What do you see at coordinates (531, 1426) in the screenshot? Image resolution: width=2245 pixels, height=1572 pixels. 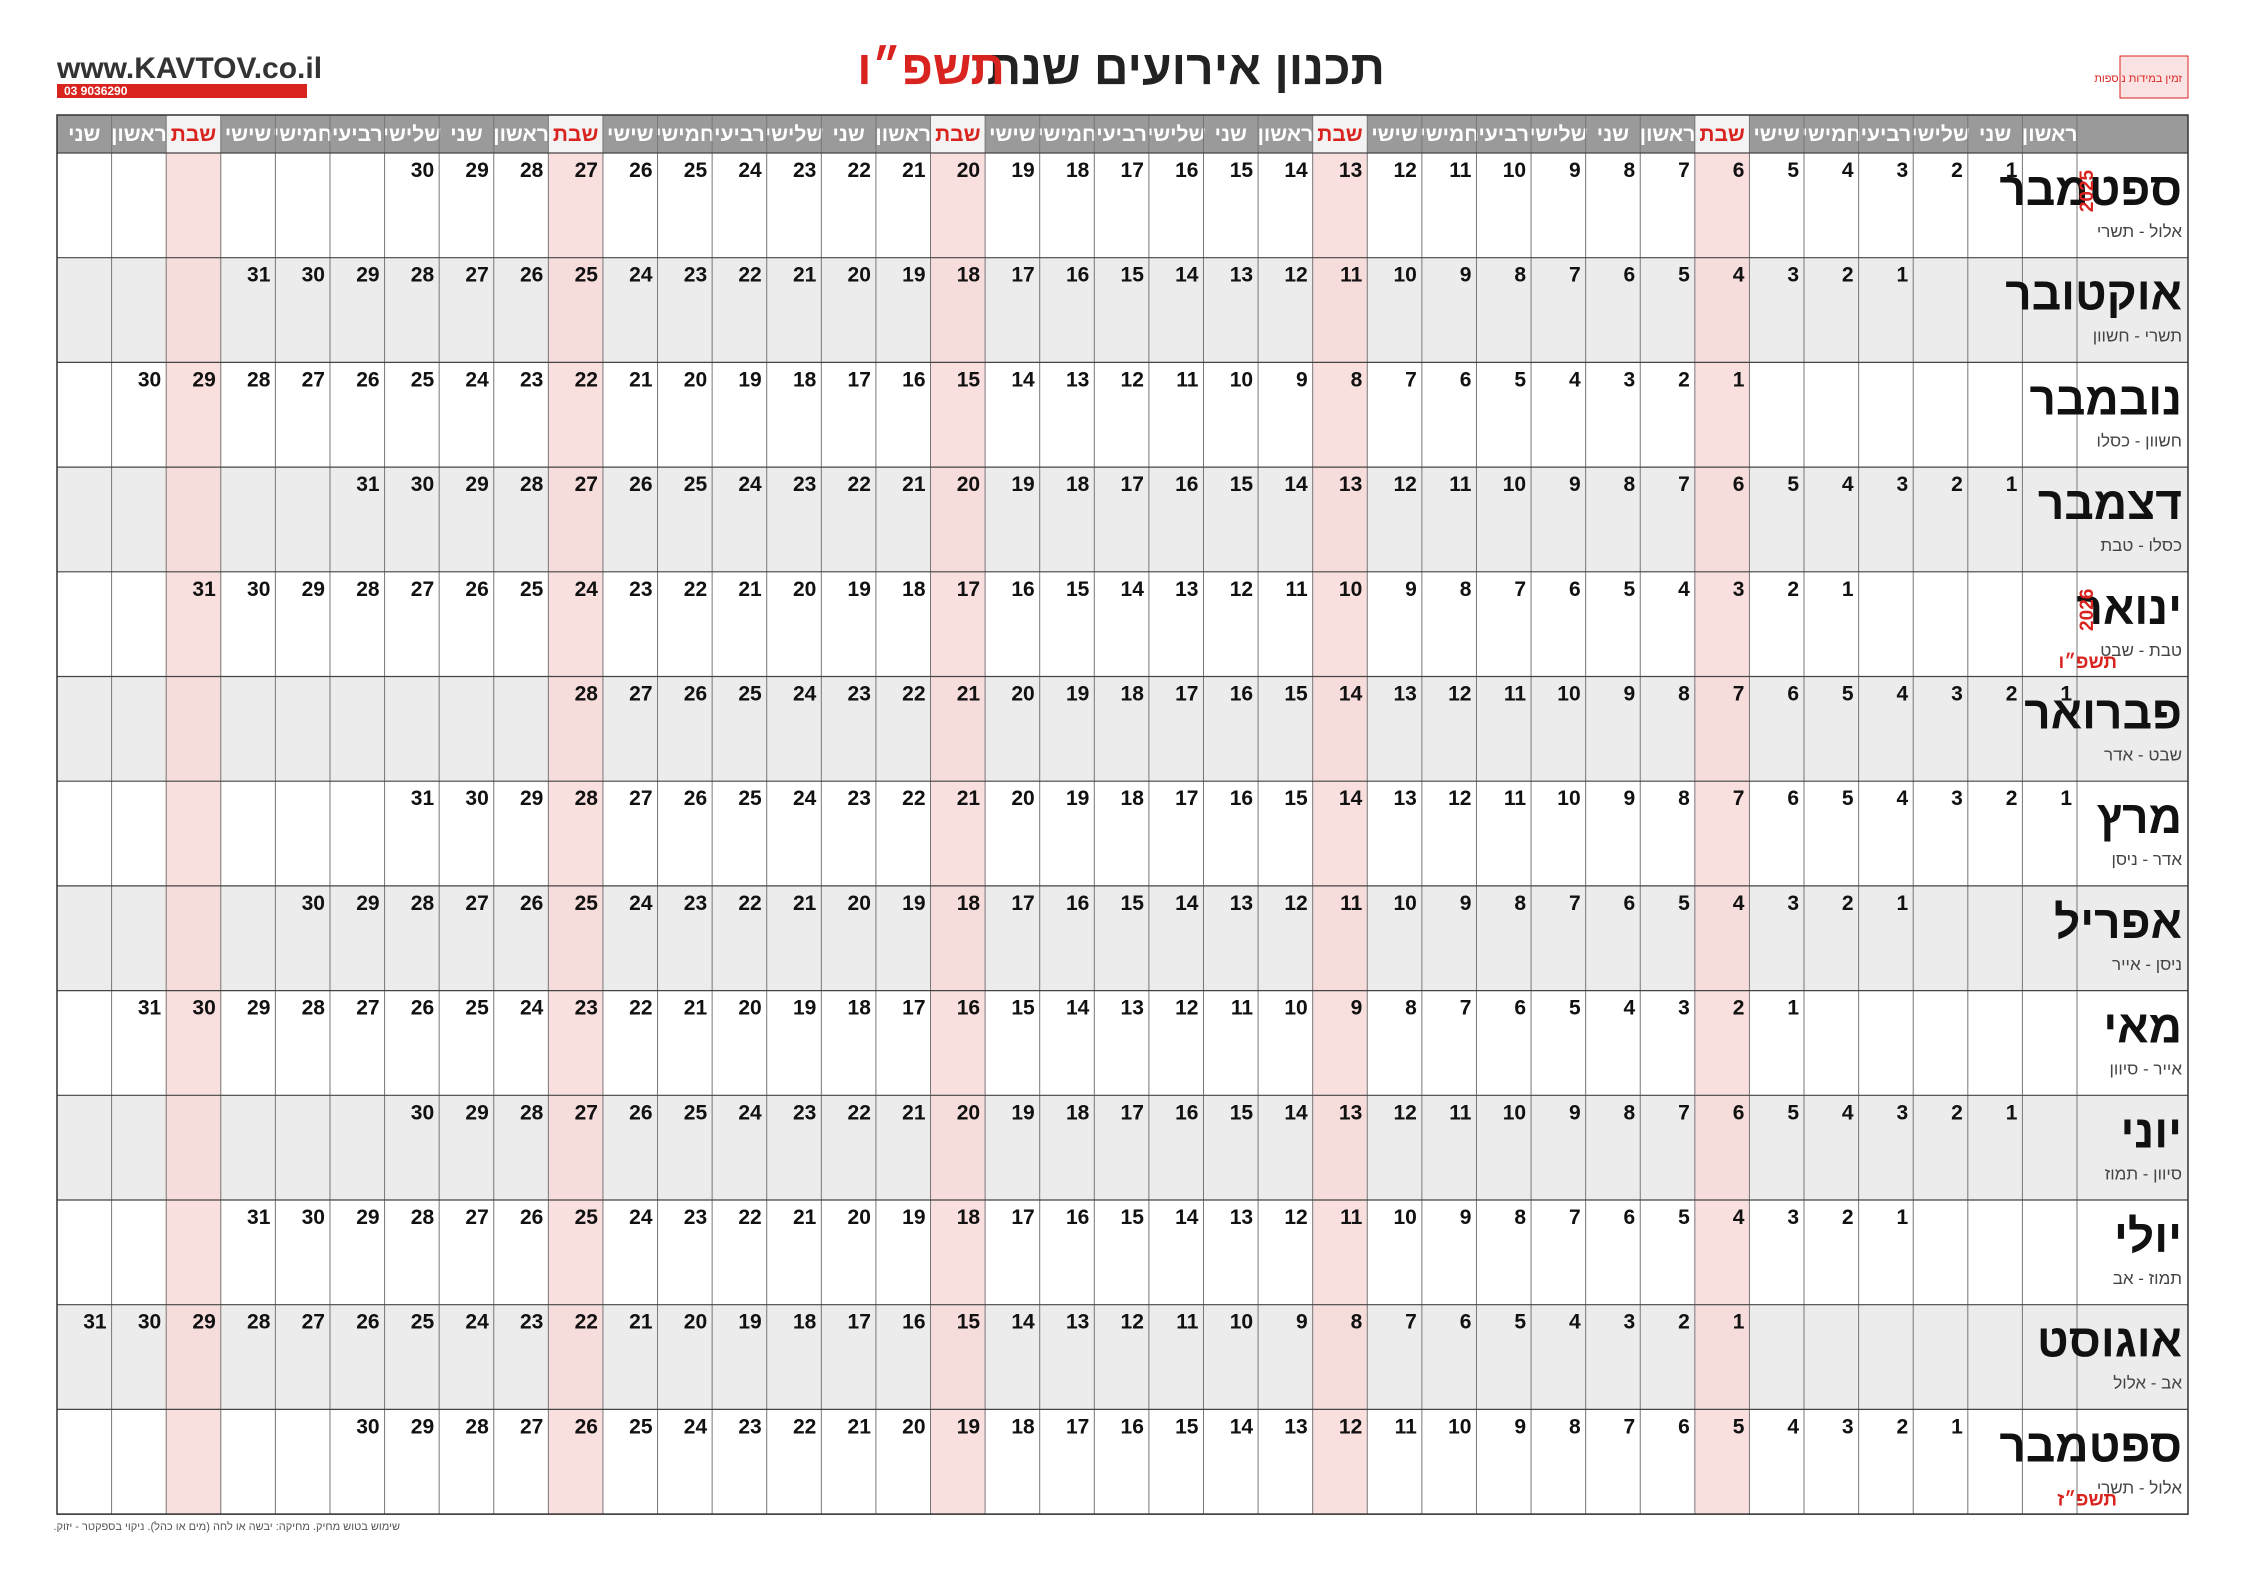 I see `day-number: 27` at bounding box center [531, 1426].